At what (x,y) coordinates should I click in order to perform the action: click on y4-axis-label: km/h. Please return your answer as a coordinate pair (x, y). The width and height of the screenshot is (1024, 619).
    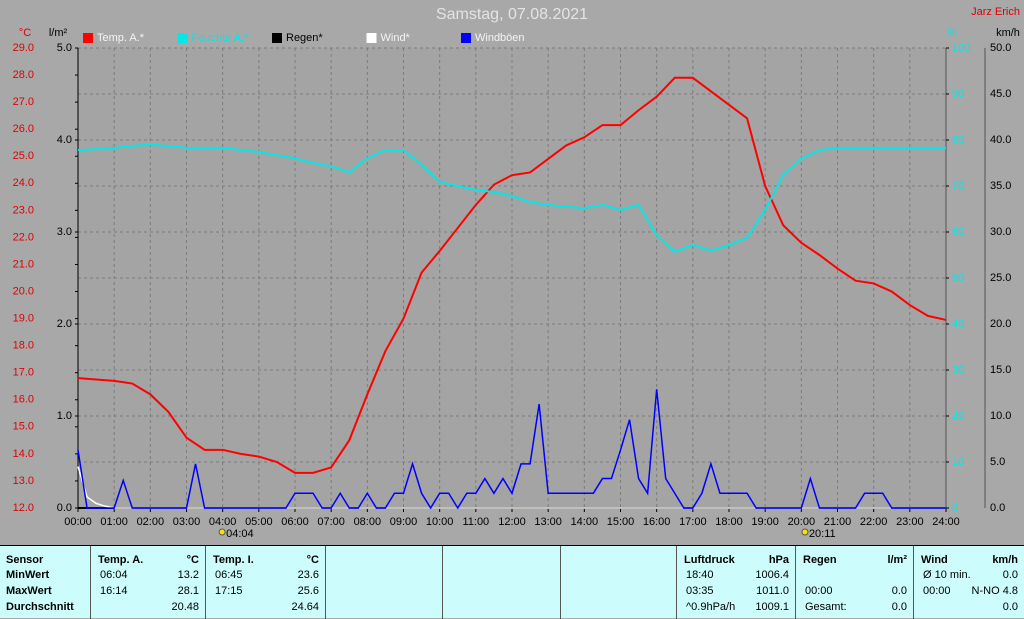
    Looking at the image, I should click on (1008, 33).